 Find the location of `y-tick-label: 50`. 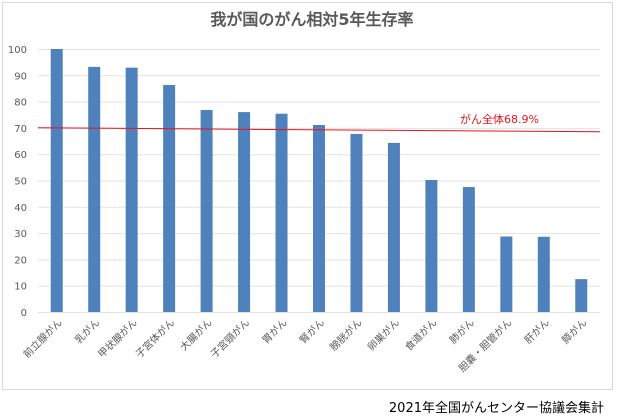

y-tick-label: 50 is located at coordinates (20, 182).